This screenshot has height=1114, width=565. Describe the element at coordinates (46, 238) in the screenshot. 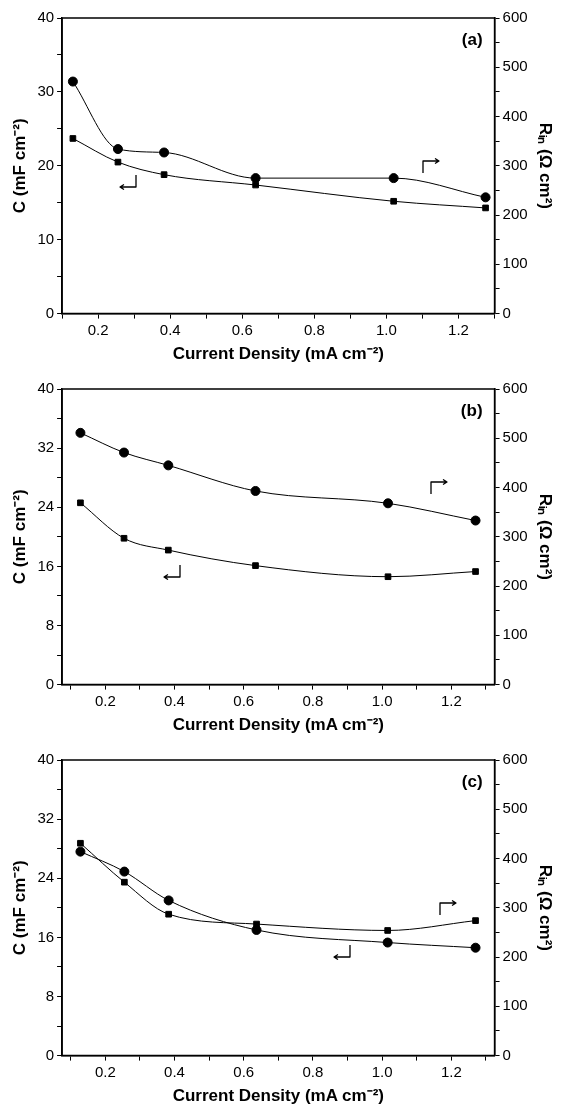

I see `y-tick-label: 10` at that location.